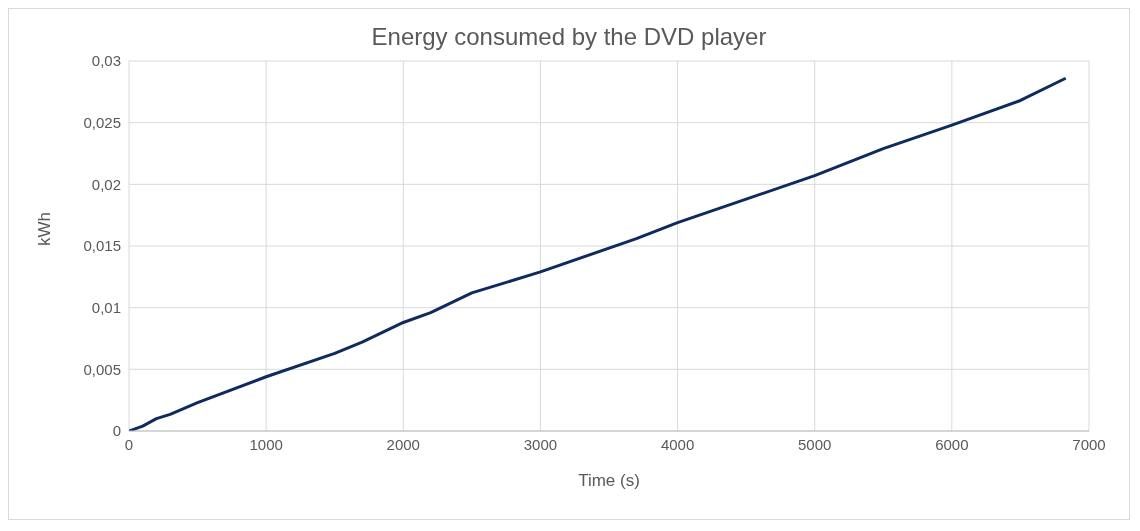 Image resolution: width=1140 pixels, height=531 pixels. I want to click on x-tick-label: 0, so click(129, 444).